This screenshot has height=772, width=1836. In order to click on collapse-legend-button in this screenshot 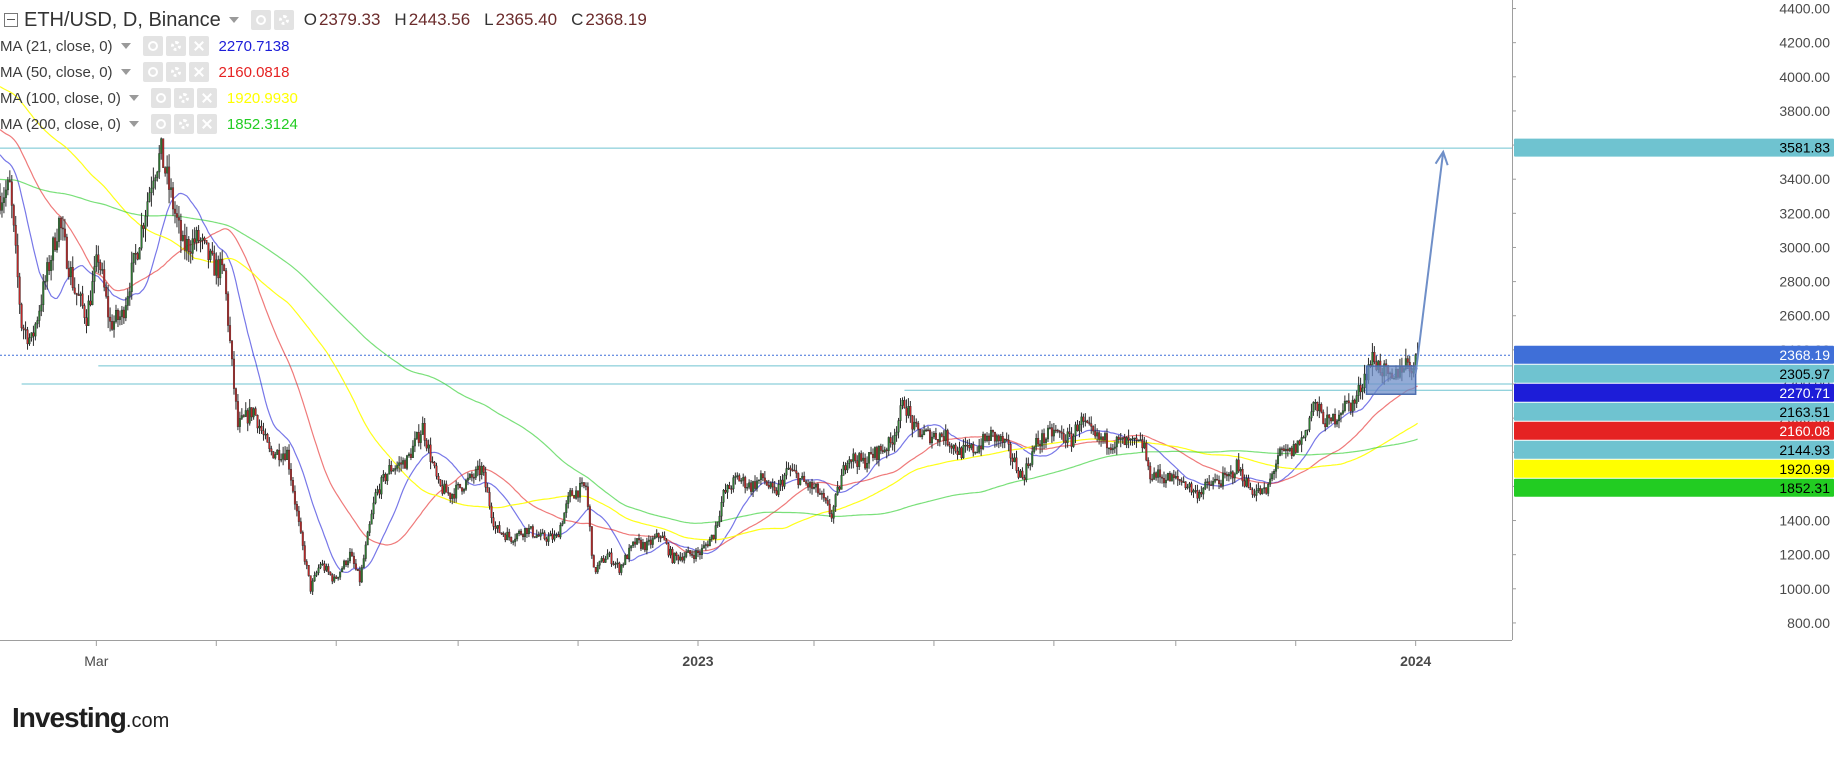, I will do `click(11, 20)`.